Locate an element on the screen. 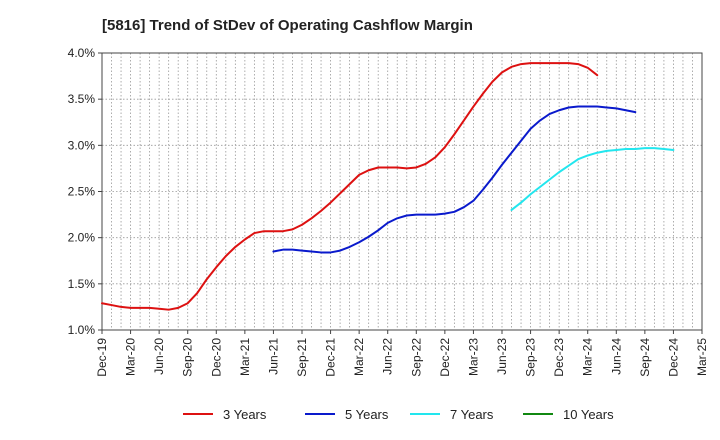  x-tick-label: Dec-24 is located at coordinates (673, 357).